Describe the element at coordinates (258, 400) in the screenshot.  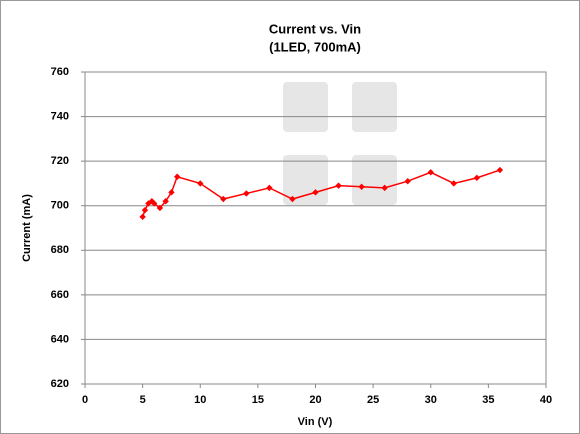
I see `x-tick-label: 15` at that location.